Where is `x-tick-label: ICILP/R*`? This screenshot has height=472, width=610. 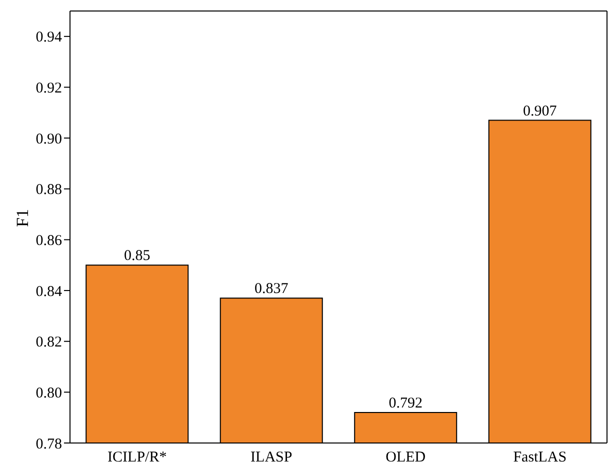
x-tick-label: ICILP/R* is located at coordinates (137, 458).